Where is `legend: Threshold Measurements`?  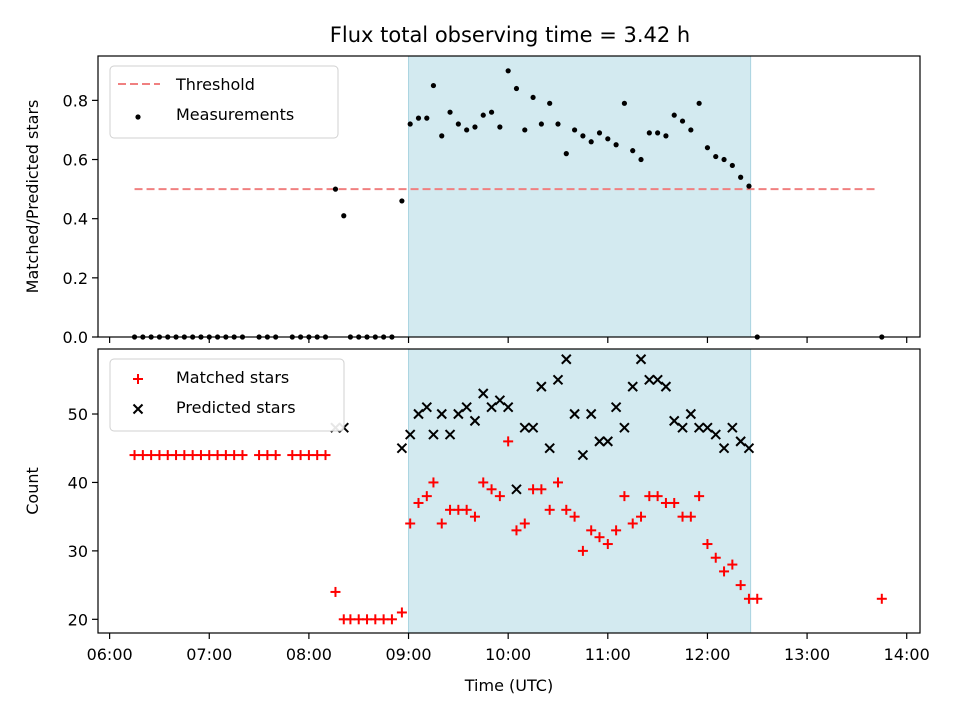
legend: Threshold Measurements is located at coordinates (224, 102).